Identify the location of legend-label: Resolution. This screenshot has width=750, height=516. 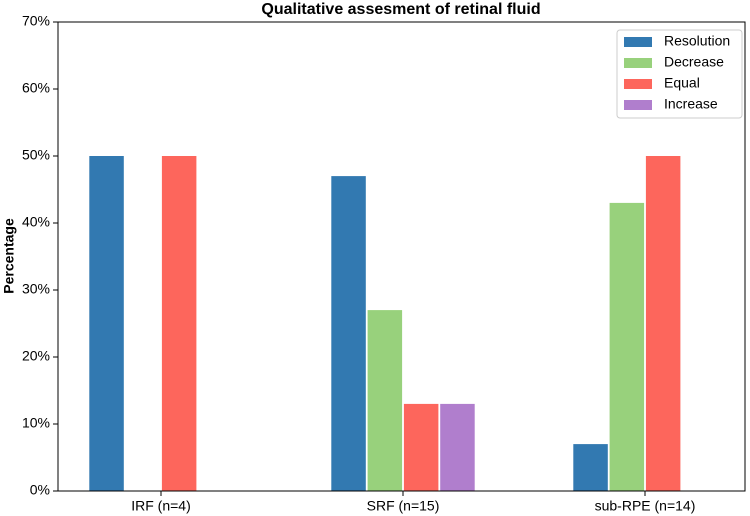
(697, 41).